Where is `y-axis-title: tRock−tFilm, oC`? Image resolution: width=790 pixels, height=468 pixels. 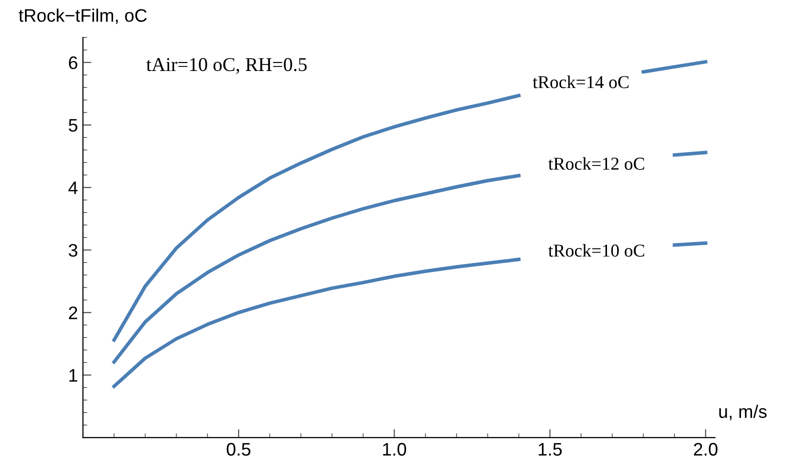
y-axis-title: tRock−tFilm, oC is located at coordinates (82, 16).